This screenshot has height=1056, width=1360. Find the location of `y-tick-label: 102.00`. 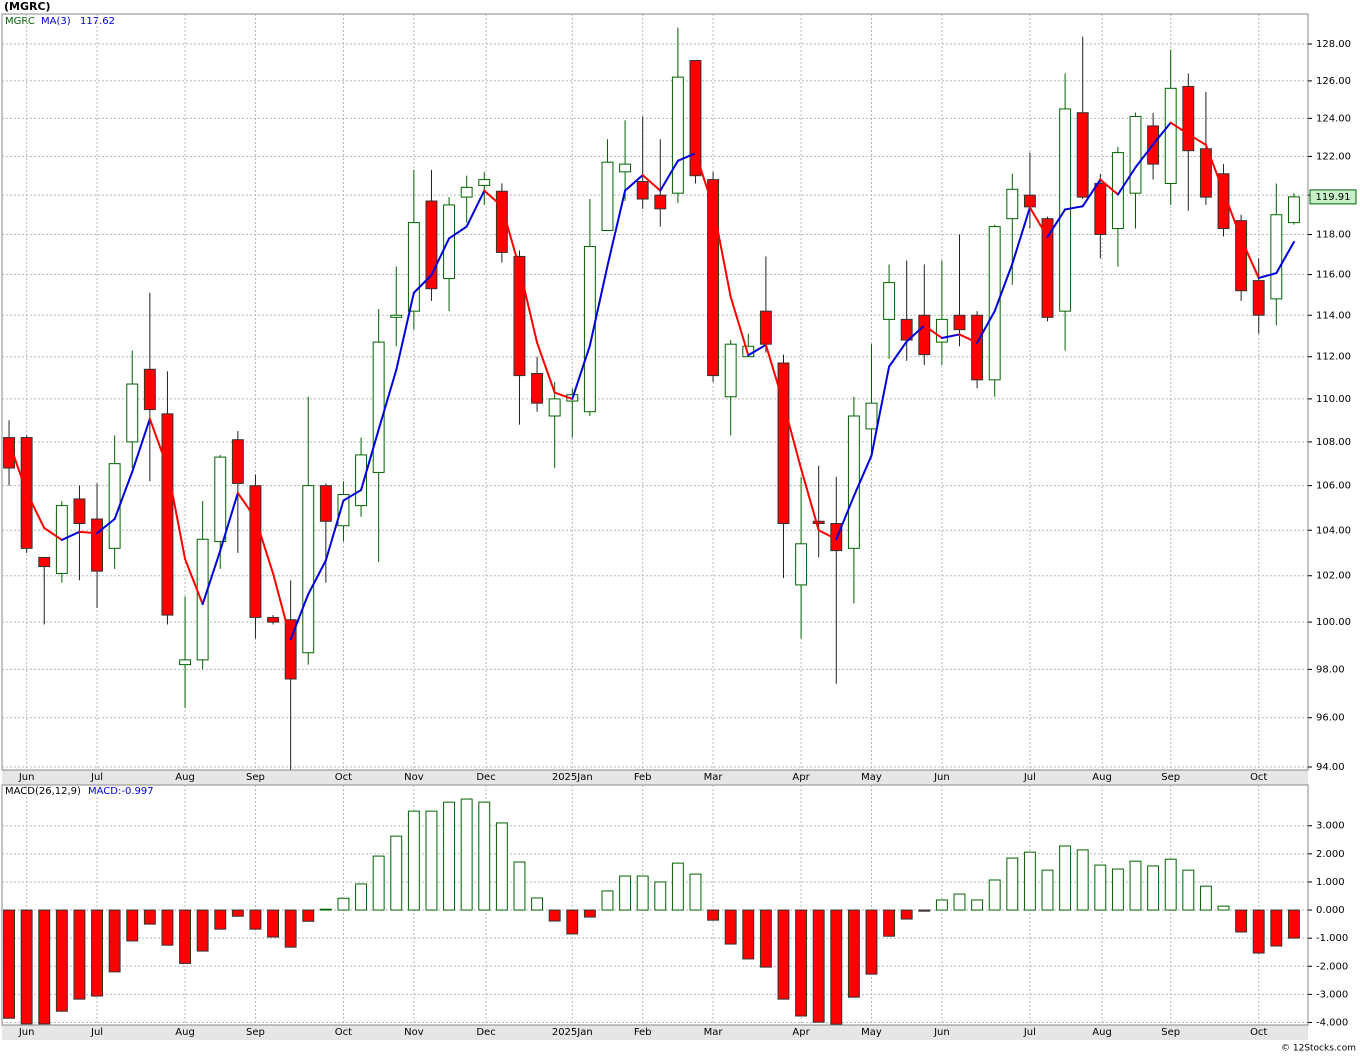

y-tick-label: 102.00 is located at coordinates (1333, 576).